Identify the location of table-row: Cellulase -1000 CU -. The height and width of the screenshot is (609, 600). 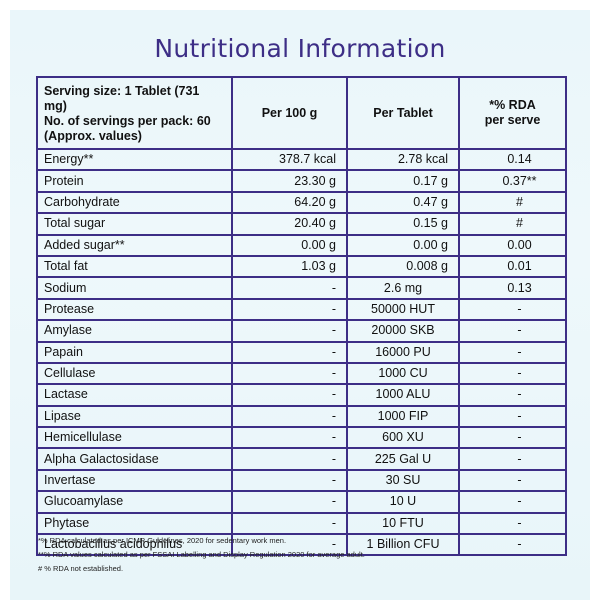
(301, 373).